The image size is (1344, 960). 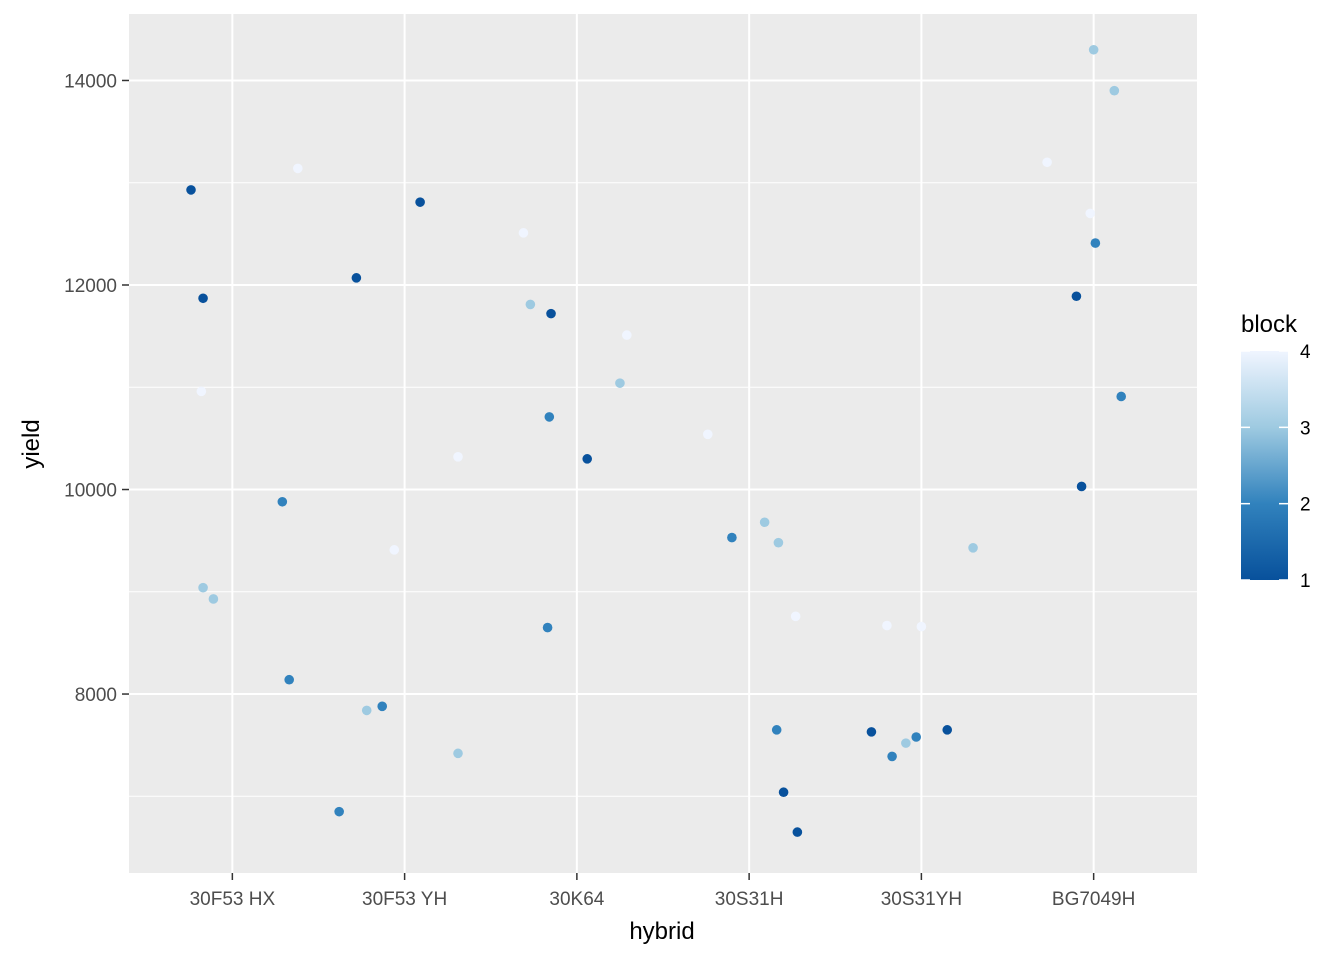 I want to click on y-axis-title: yield, so click(x=31, y=443).